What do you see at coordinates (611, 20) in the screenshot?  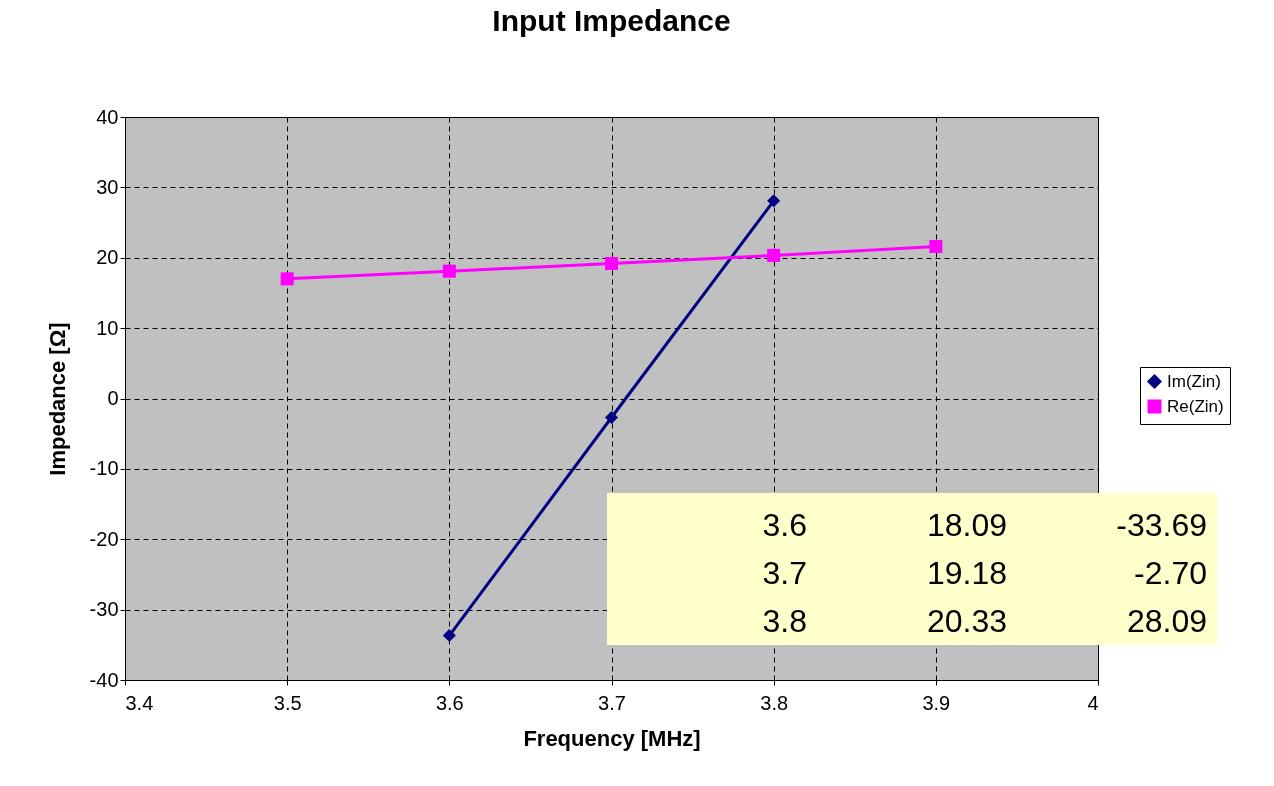 I see `chart-title: Input Impedance` at bounding box center [611, 20].